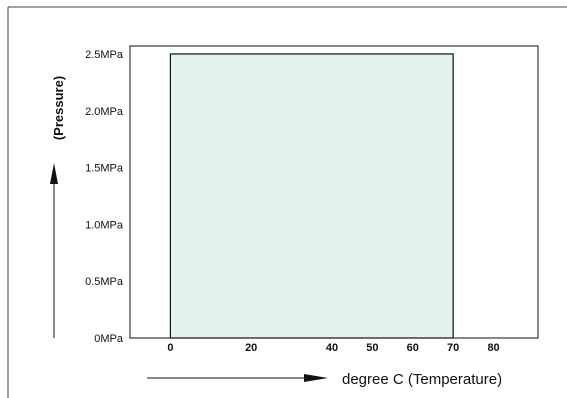 The width and height of the screenshot is (567, 398). What do you see at coordinates (251, 348) in the screenshot?
I see `x-tick-label: 20` at bounding box center [251, 348].